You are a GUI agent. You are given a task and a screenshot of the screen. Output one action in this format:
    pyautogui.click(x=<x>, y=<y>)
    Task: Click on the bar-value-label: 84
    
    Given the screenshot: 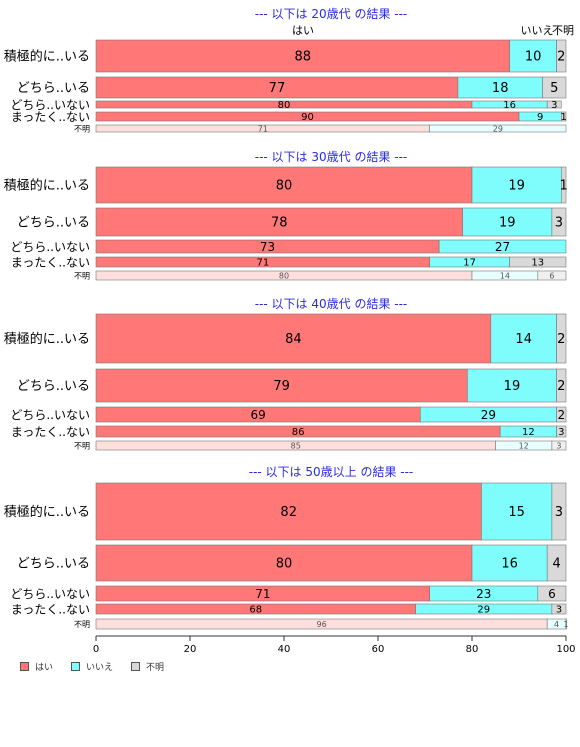 What is the action you would take?
    pyautogui.click(x=293, y=339)
    